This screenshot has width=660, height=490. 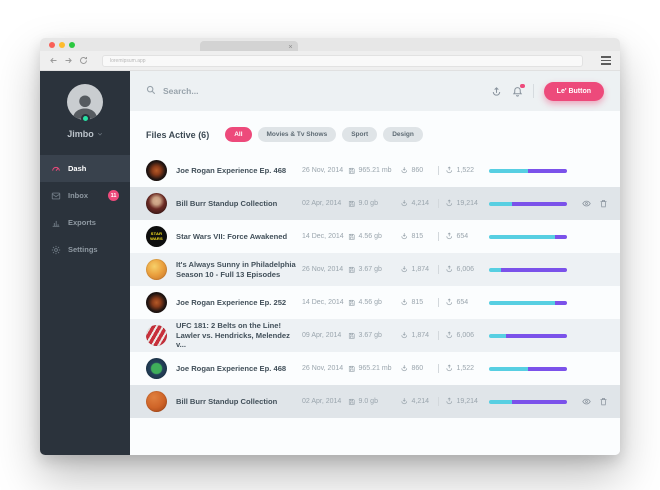 I want to click on sidebar-item-dash: Dash, so click(x=85, y=168).